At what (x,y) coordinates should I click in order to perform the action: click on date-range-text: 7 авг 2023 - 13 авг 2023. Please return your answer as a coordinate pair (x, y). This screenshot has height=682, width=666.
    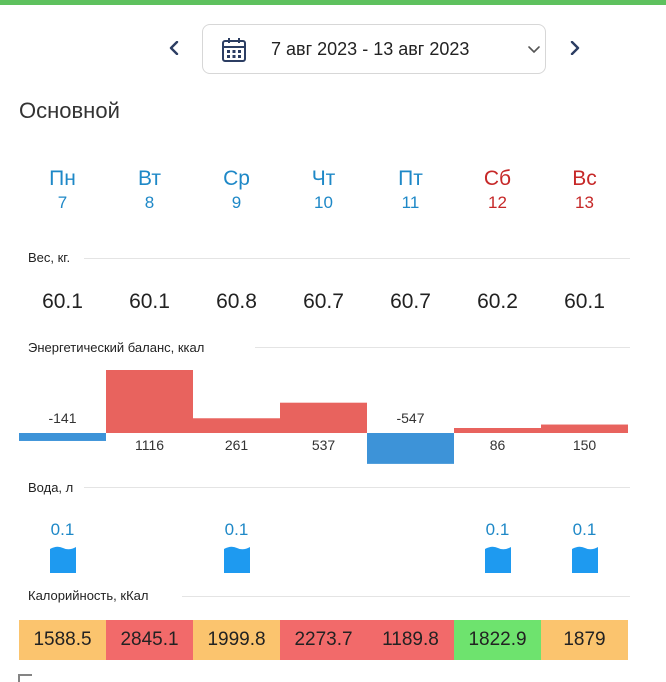
    Looking at the image, I should click on (370, 49).